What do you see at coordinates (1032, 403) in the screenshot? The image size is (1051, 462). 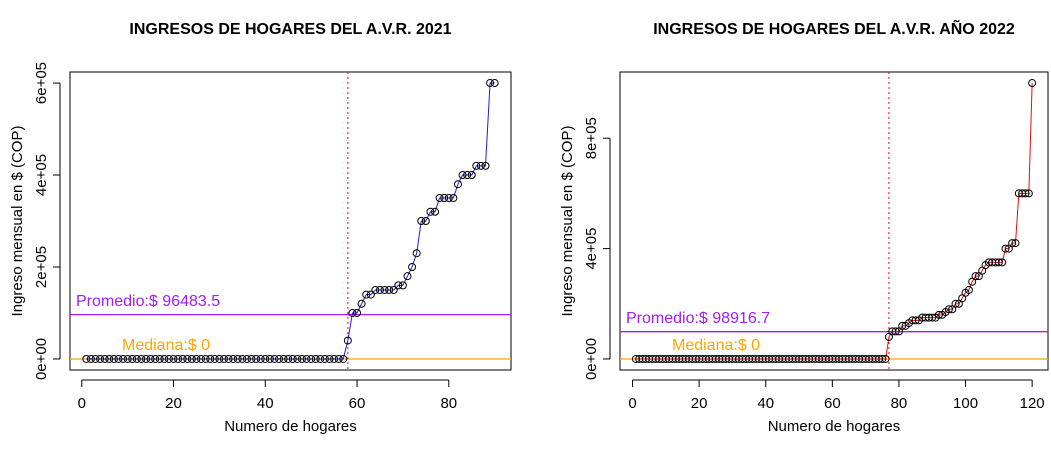 I see `x-tick-label: 120` at bounding box center [1032, 403].